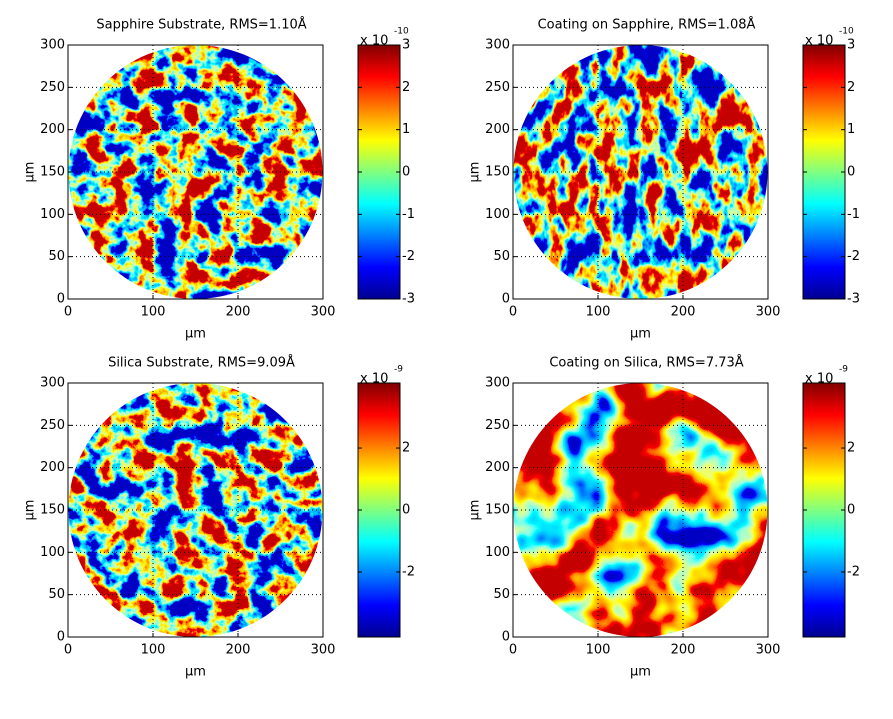 Image resolution: width=893 pixels, height=719 pixels. I want to click on chart-title: Coating on Silica, RMS=7.73Å, so click(646, 363).